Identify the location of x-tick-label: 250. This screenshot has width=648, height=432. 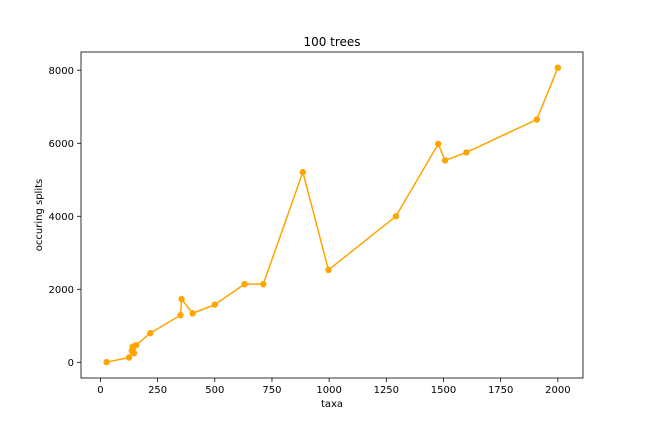
(157, 390).